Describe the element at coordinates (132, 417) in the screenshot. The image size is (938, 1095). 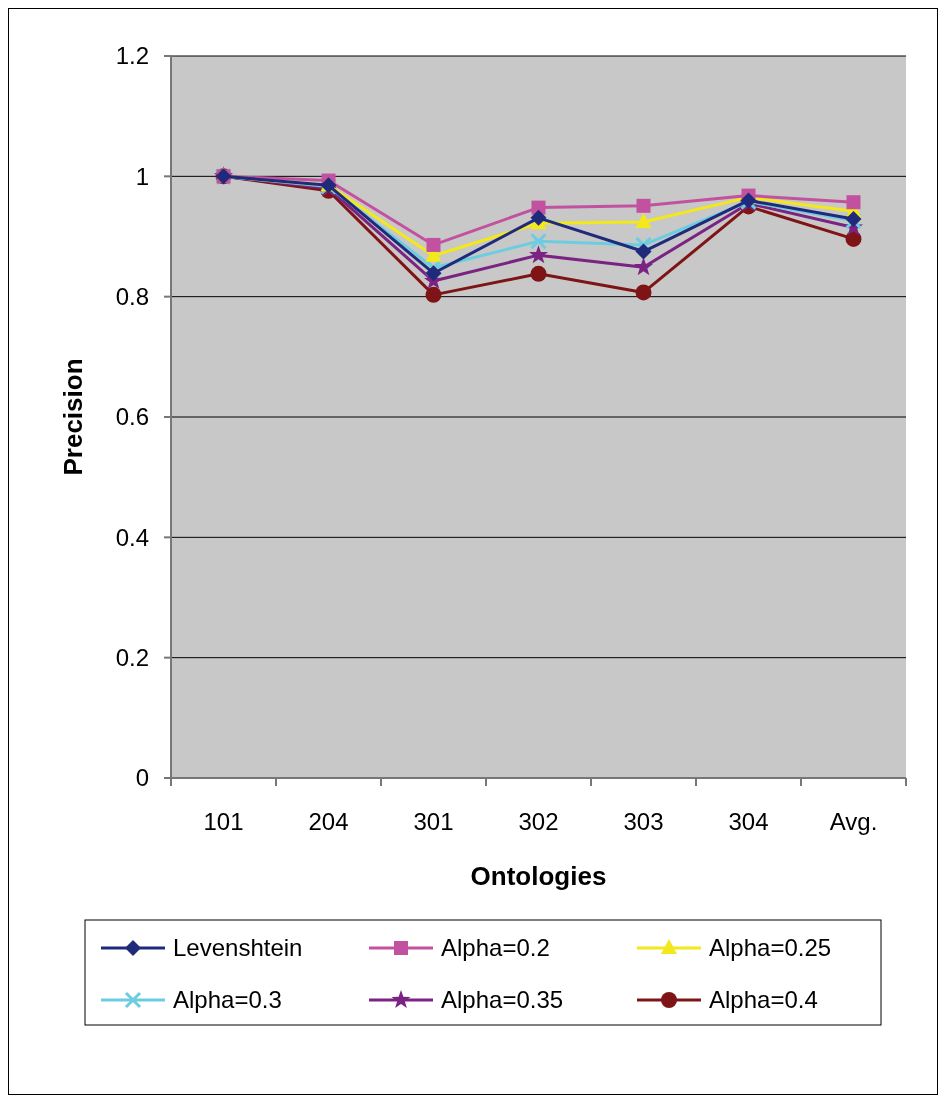
I see `y-tick-label: 0.6` at that location.